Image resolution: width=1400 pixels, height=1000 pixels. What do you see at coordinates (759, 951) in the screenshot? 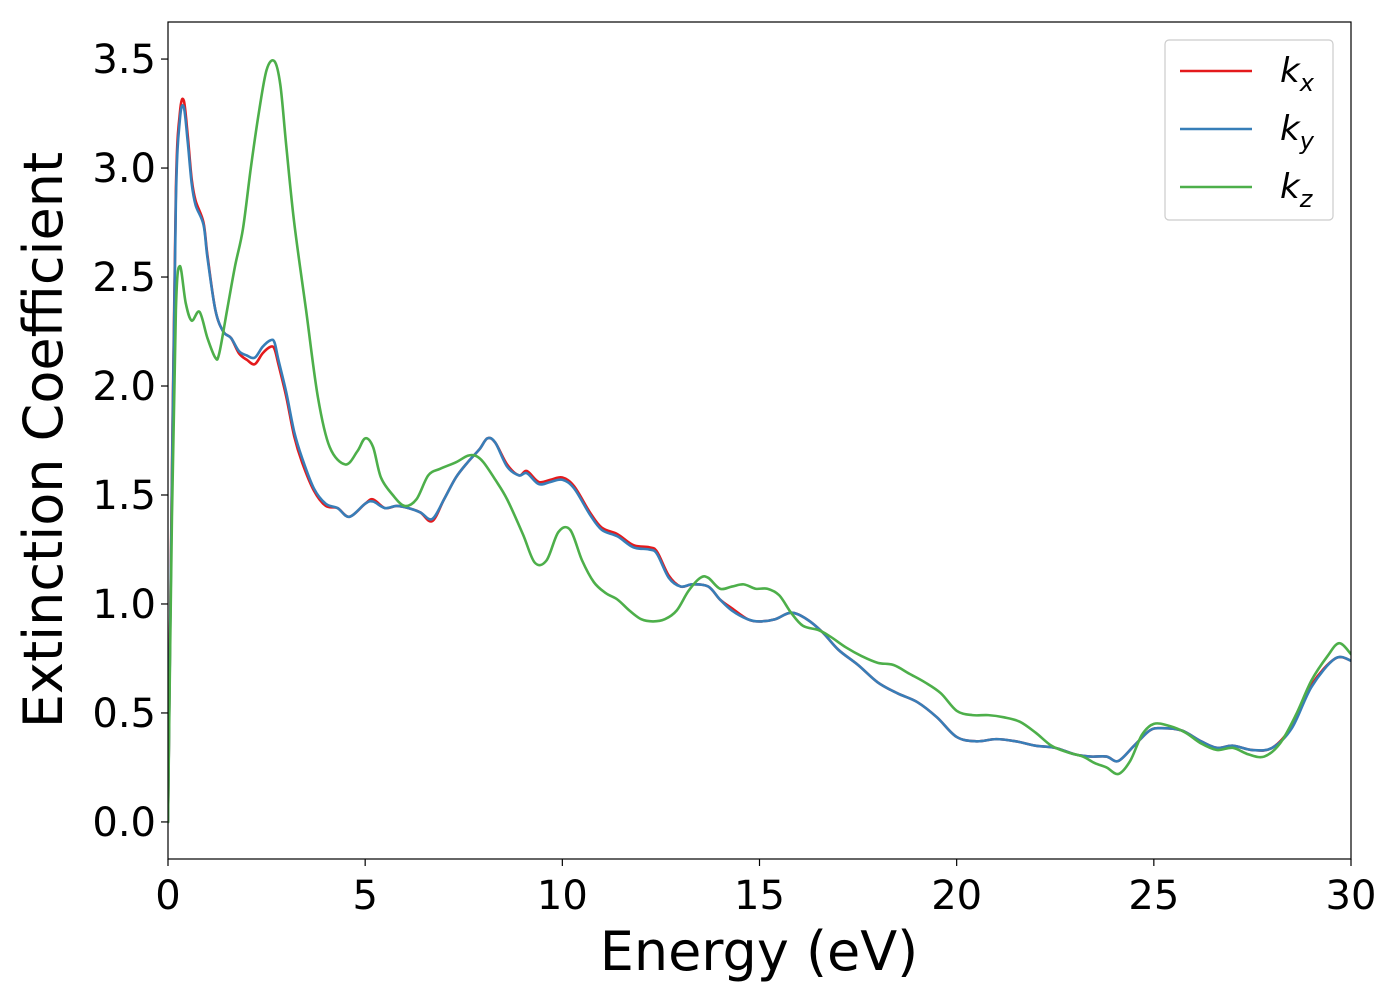
I see `x-axis-title: Energy (eV)` at bounding box center [759, 951].